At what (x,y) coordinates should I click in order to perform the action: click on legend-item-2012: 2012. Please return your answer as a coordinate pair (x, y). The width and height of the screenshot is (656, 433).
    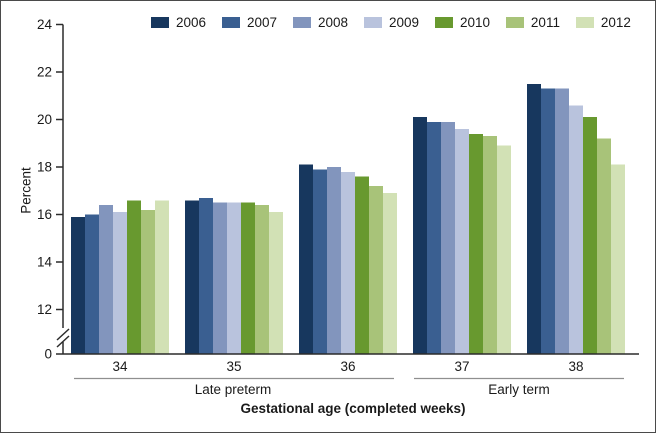
    Looking at the image, I should click on (603, 22).